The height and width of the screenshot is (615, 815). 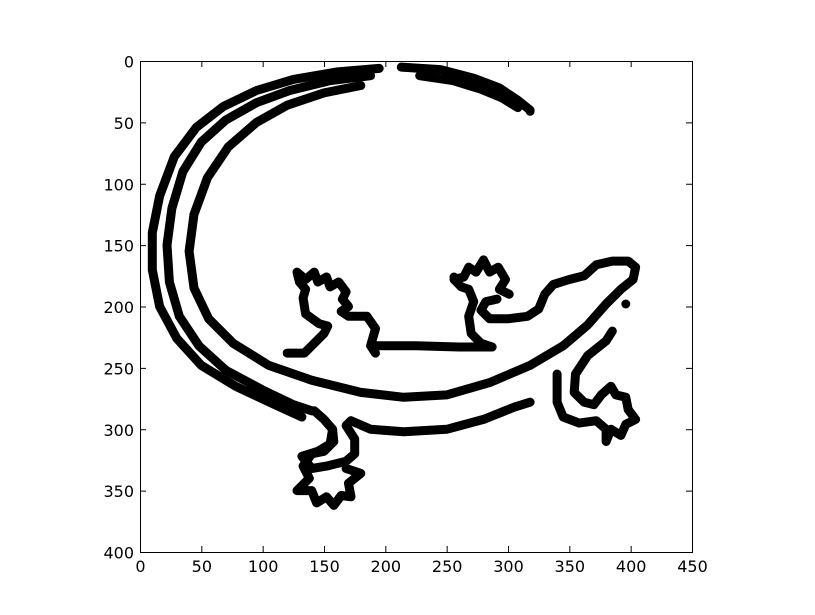 What do you see at coordinates (118, 430) in the screenshot?
I see `y-tick-label: 300` at bounding box center [118, 430].